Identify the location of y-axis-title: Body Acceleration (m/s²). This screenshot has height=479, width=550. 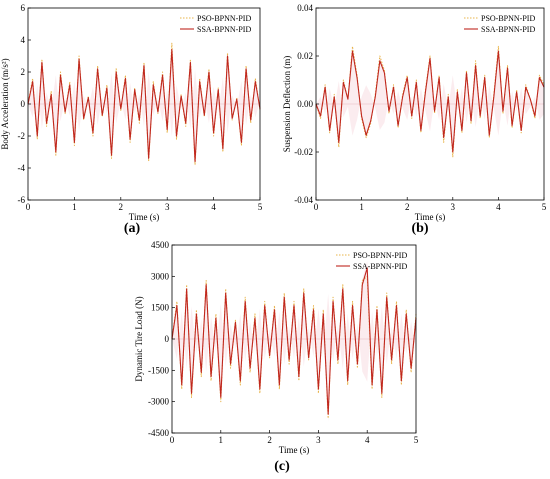
(5, 103).